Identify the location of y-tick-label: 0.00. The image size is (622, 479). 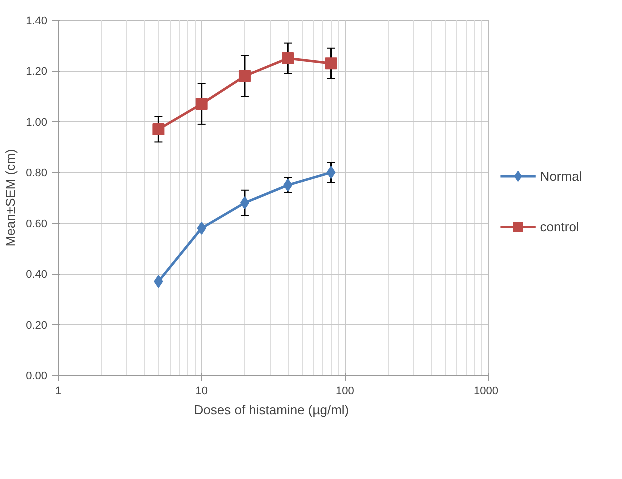
(37, 376).